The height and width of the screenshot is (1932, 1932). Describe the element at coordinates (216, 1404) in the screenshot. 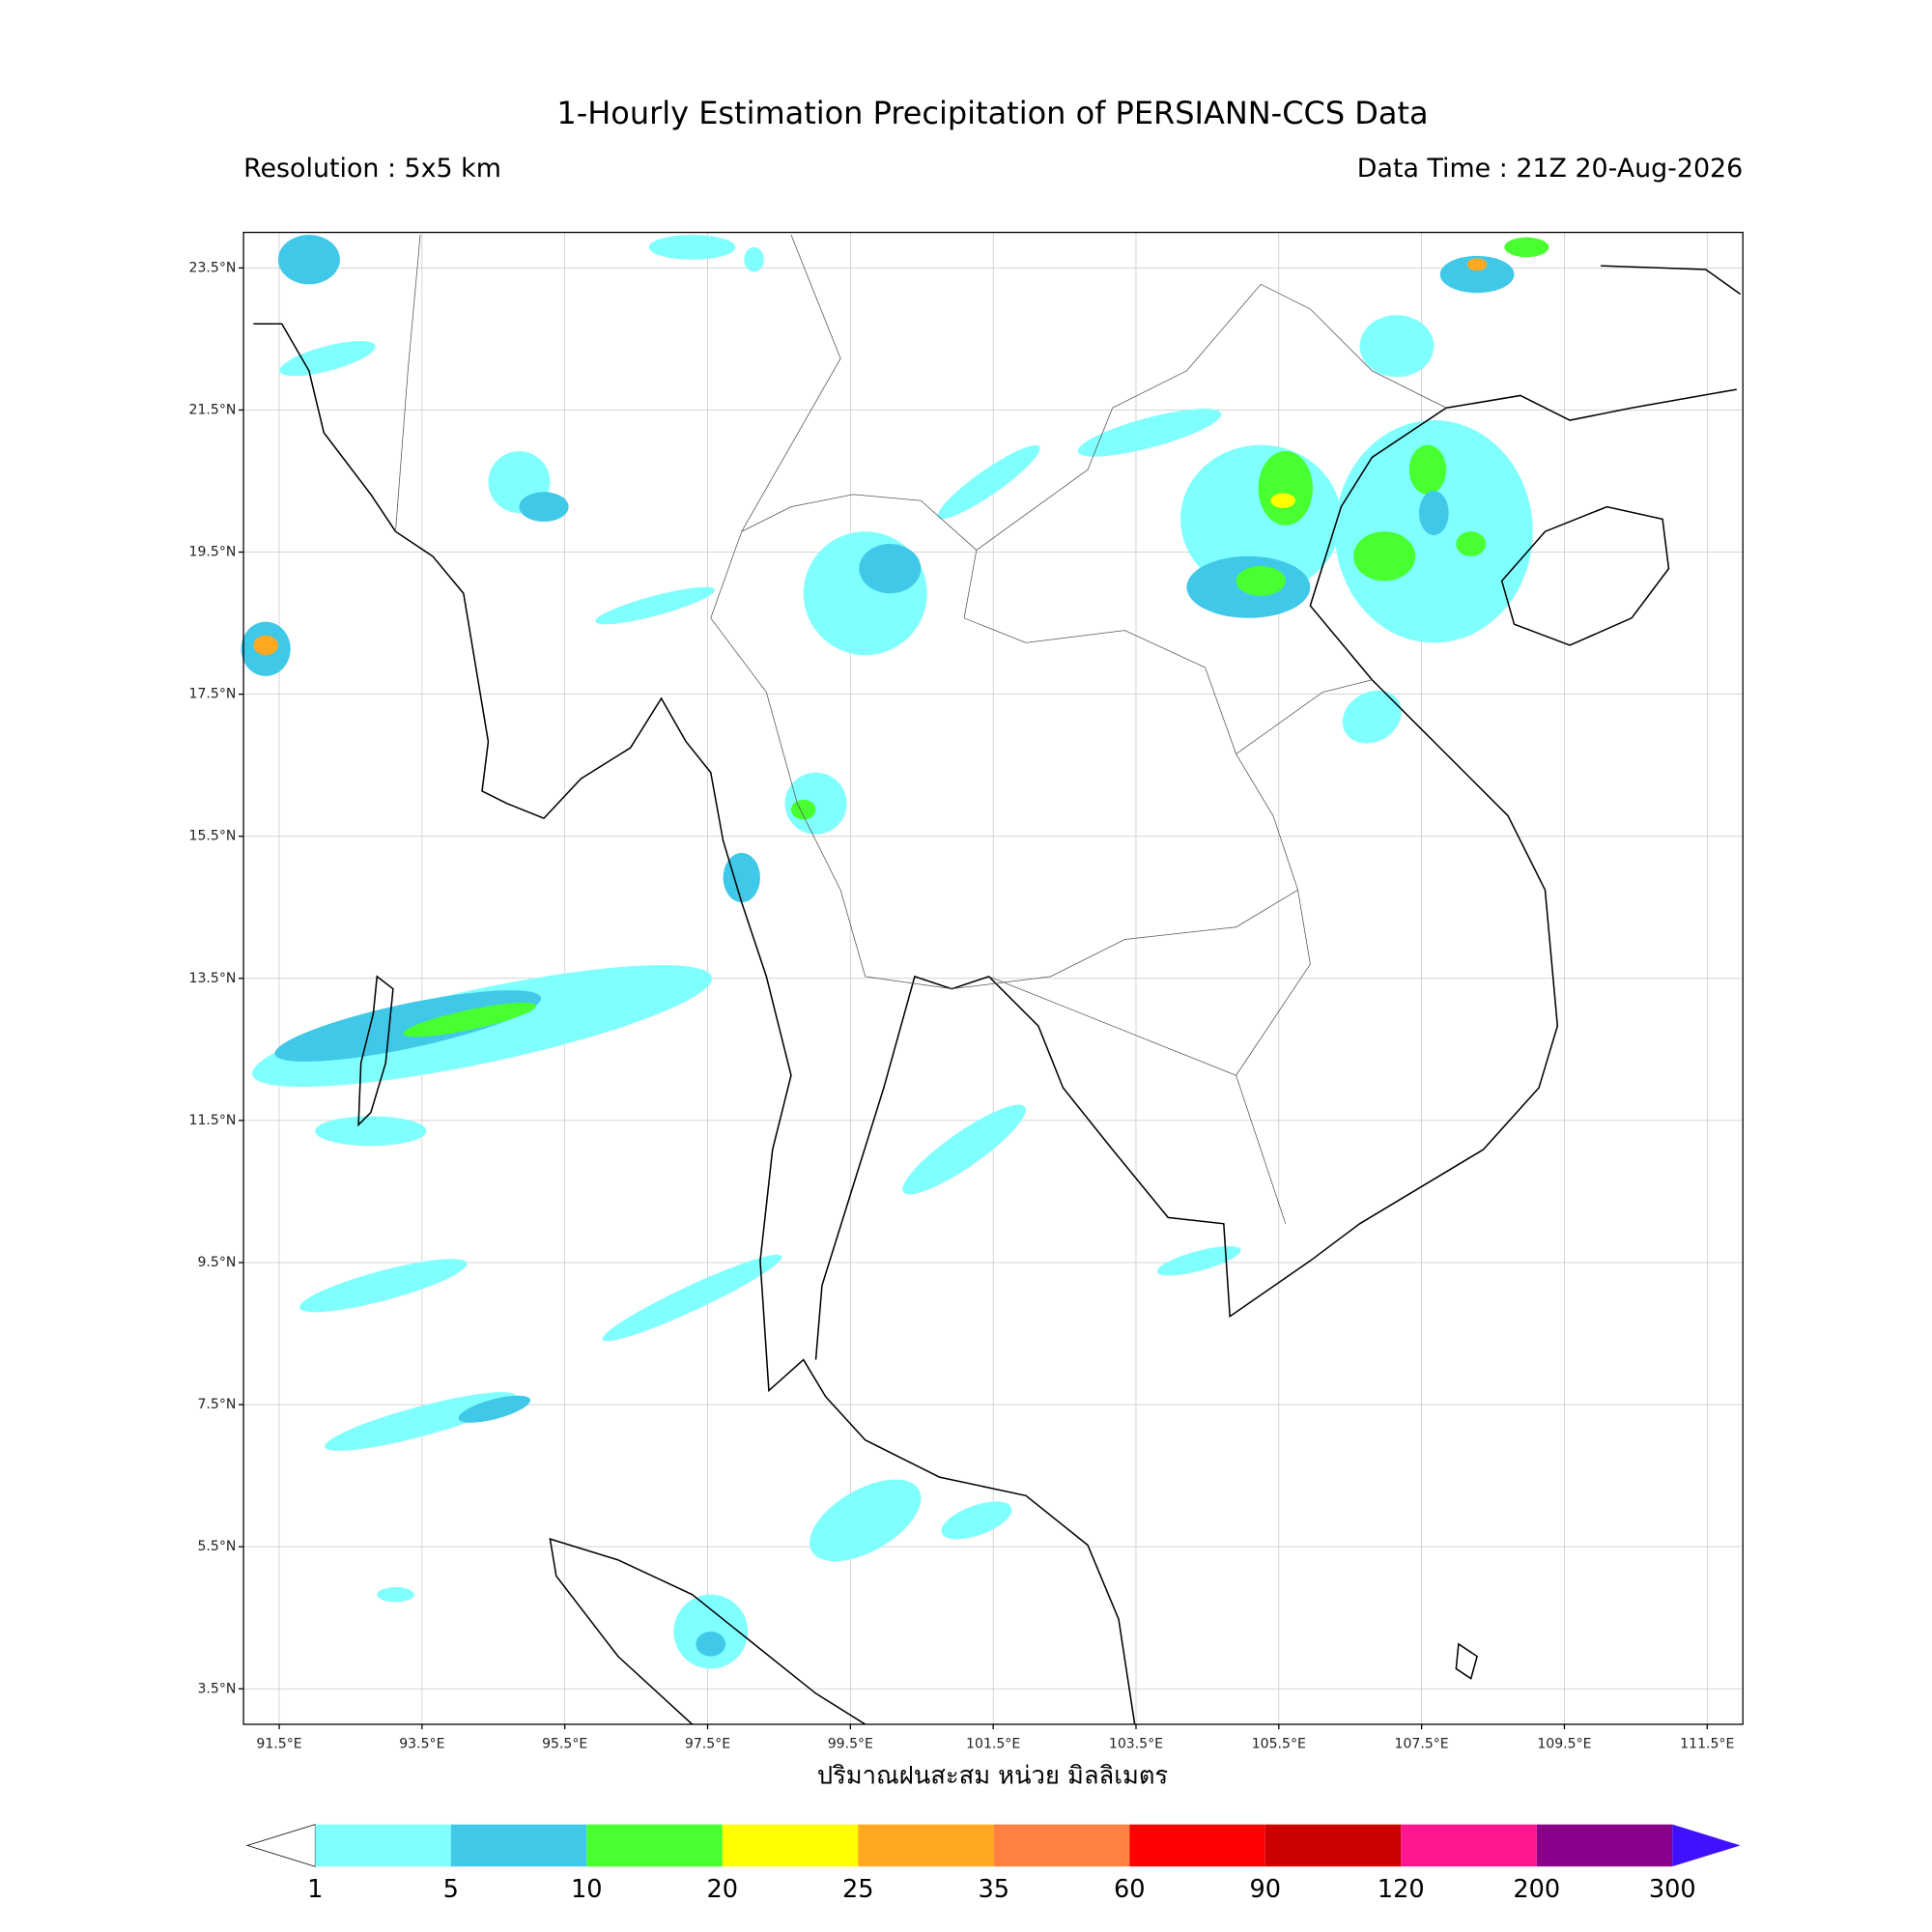

I see `lat-tick-label: 7.5°N` at that location.